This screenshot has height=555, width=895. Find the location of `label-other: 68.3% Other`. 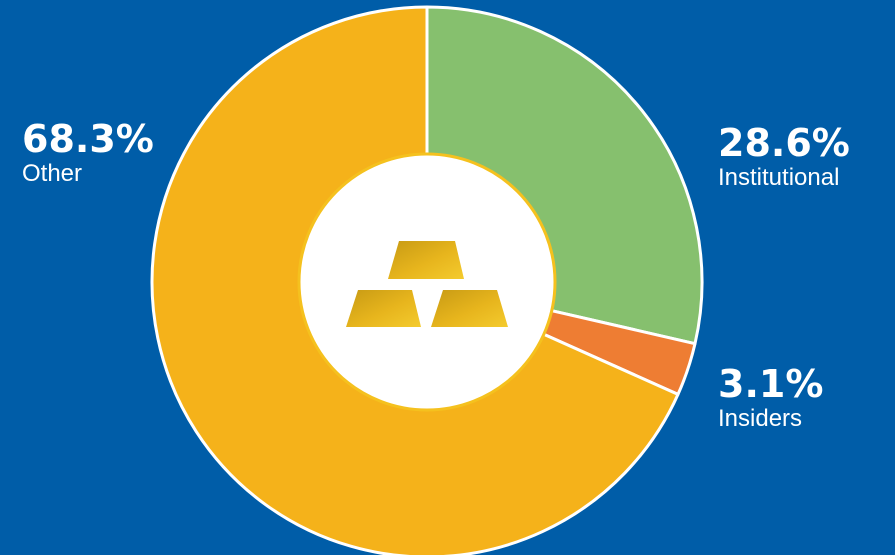

label-other: 68.3% Other is located at coordinates (88, 153).